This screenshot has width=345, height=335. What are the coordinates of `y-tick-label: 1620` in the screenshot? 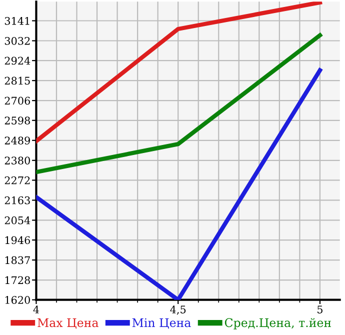 It's located at (17, 300).